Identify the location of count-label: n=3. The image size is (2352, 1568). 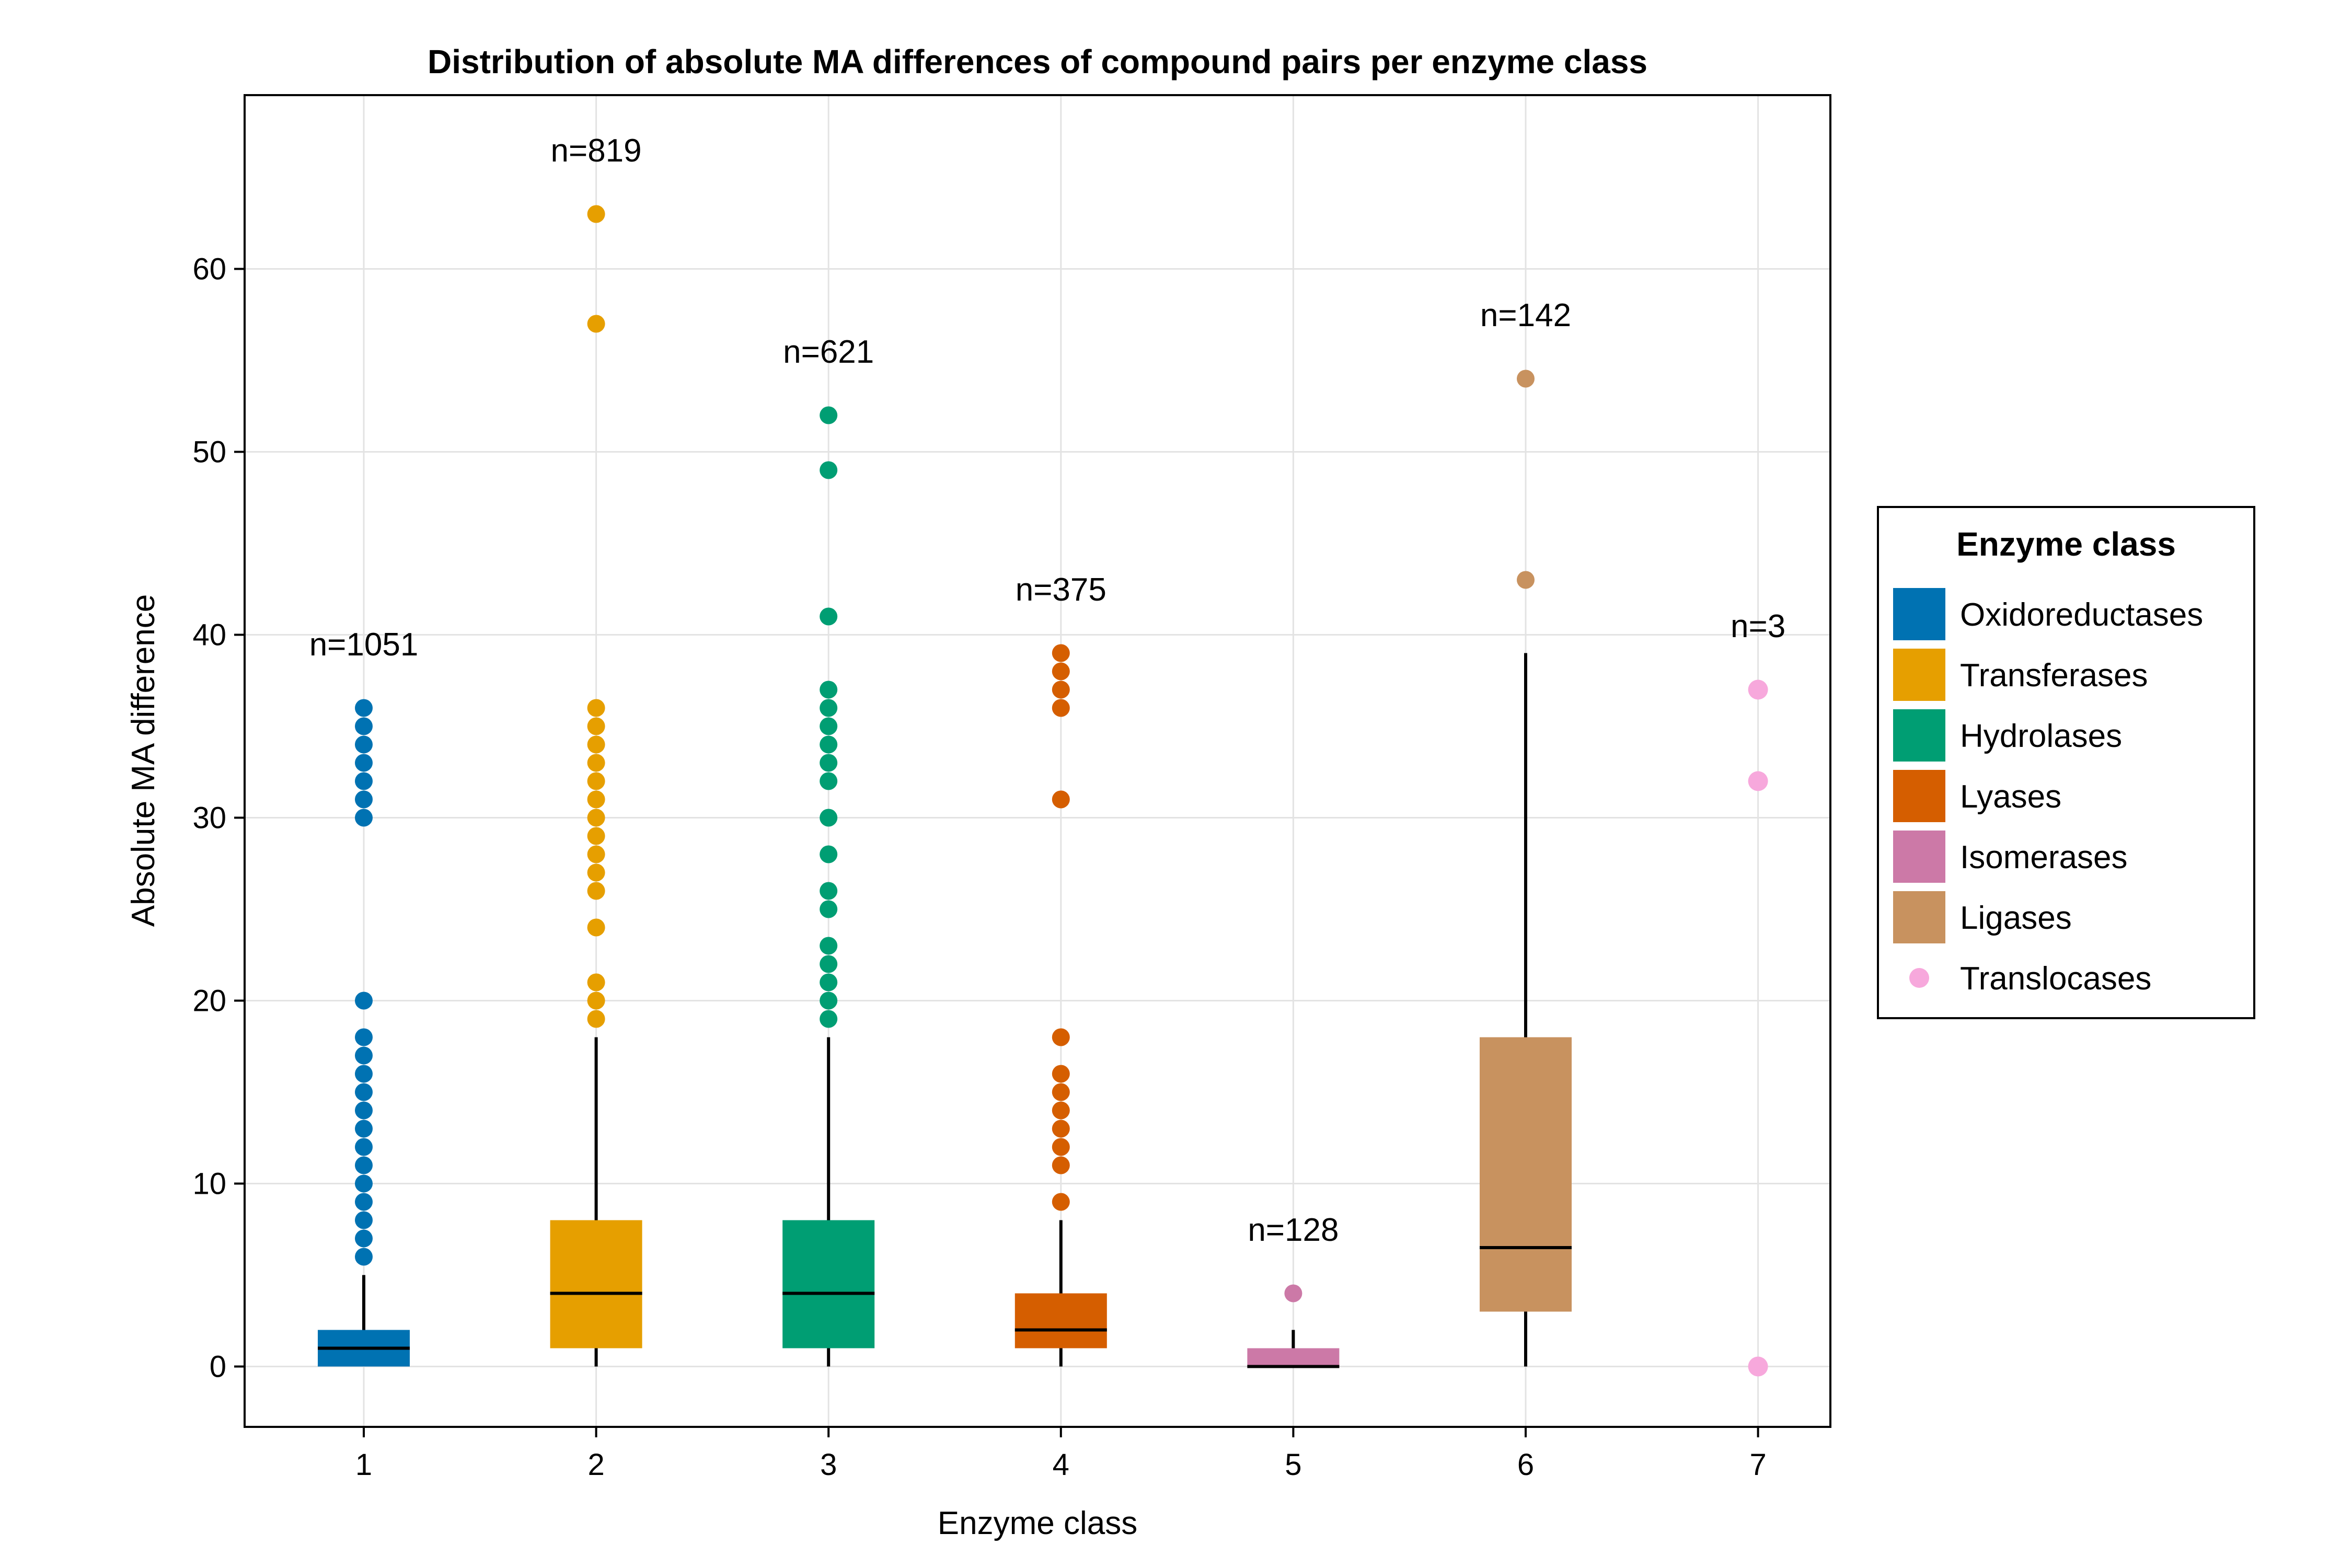
(1758, 626).